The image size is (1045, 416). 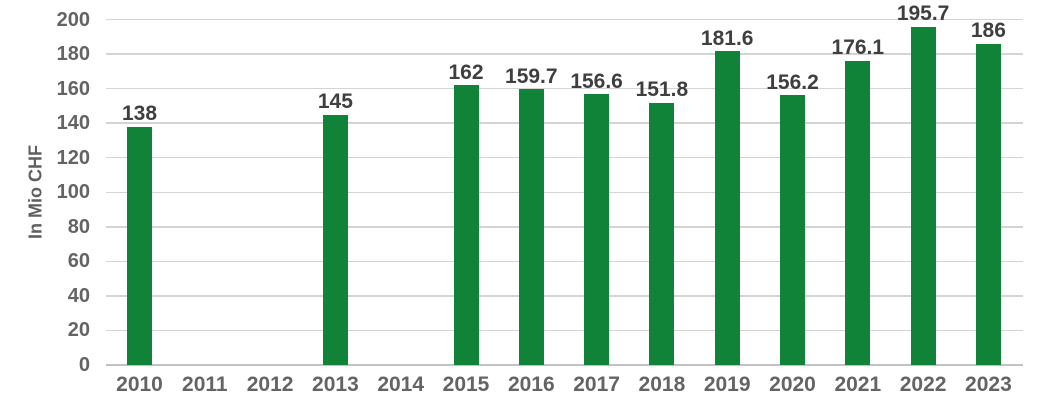 I want to click on data-label-2018: 151.8, so click(x=662, y=90).